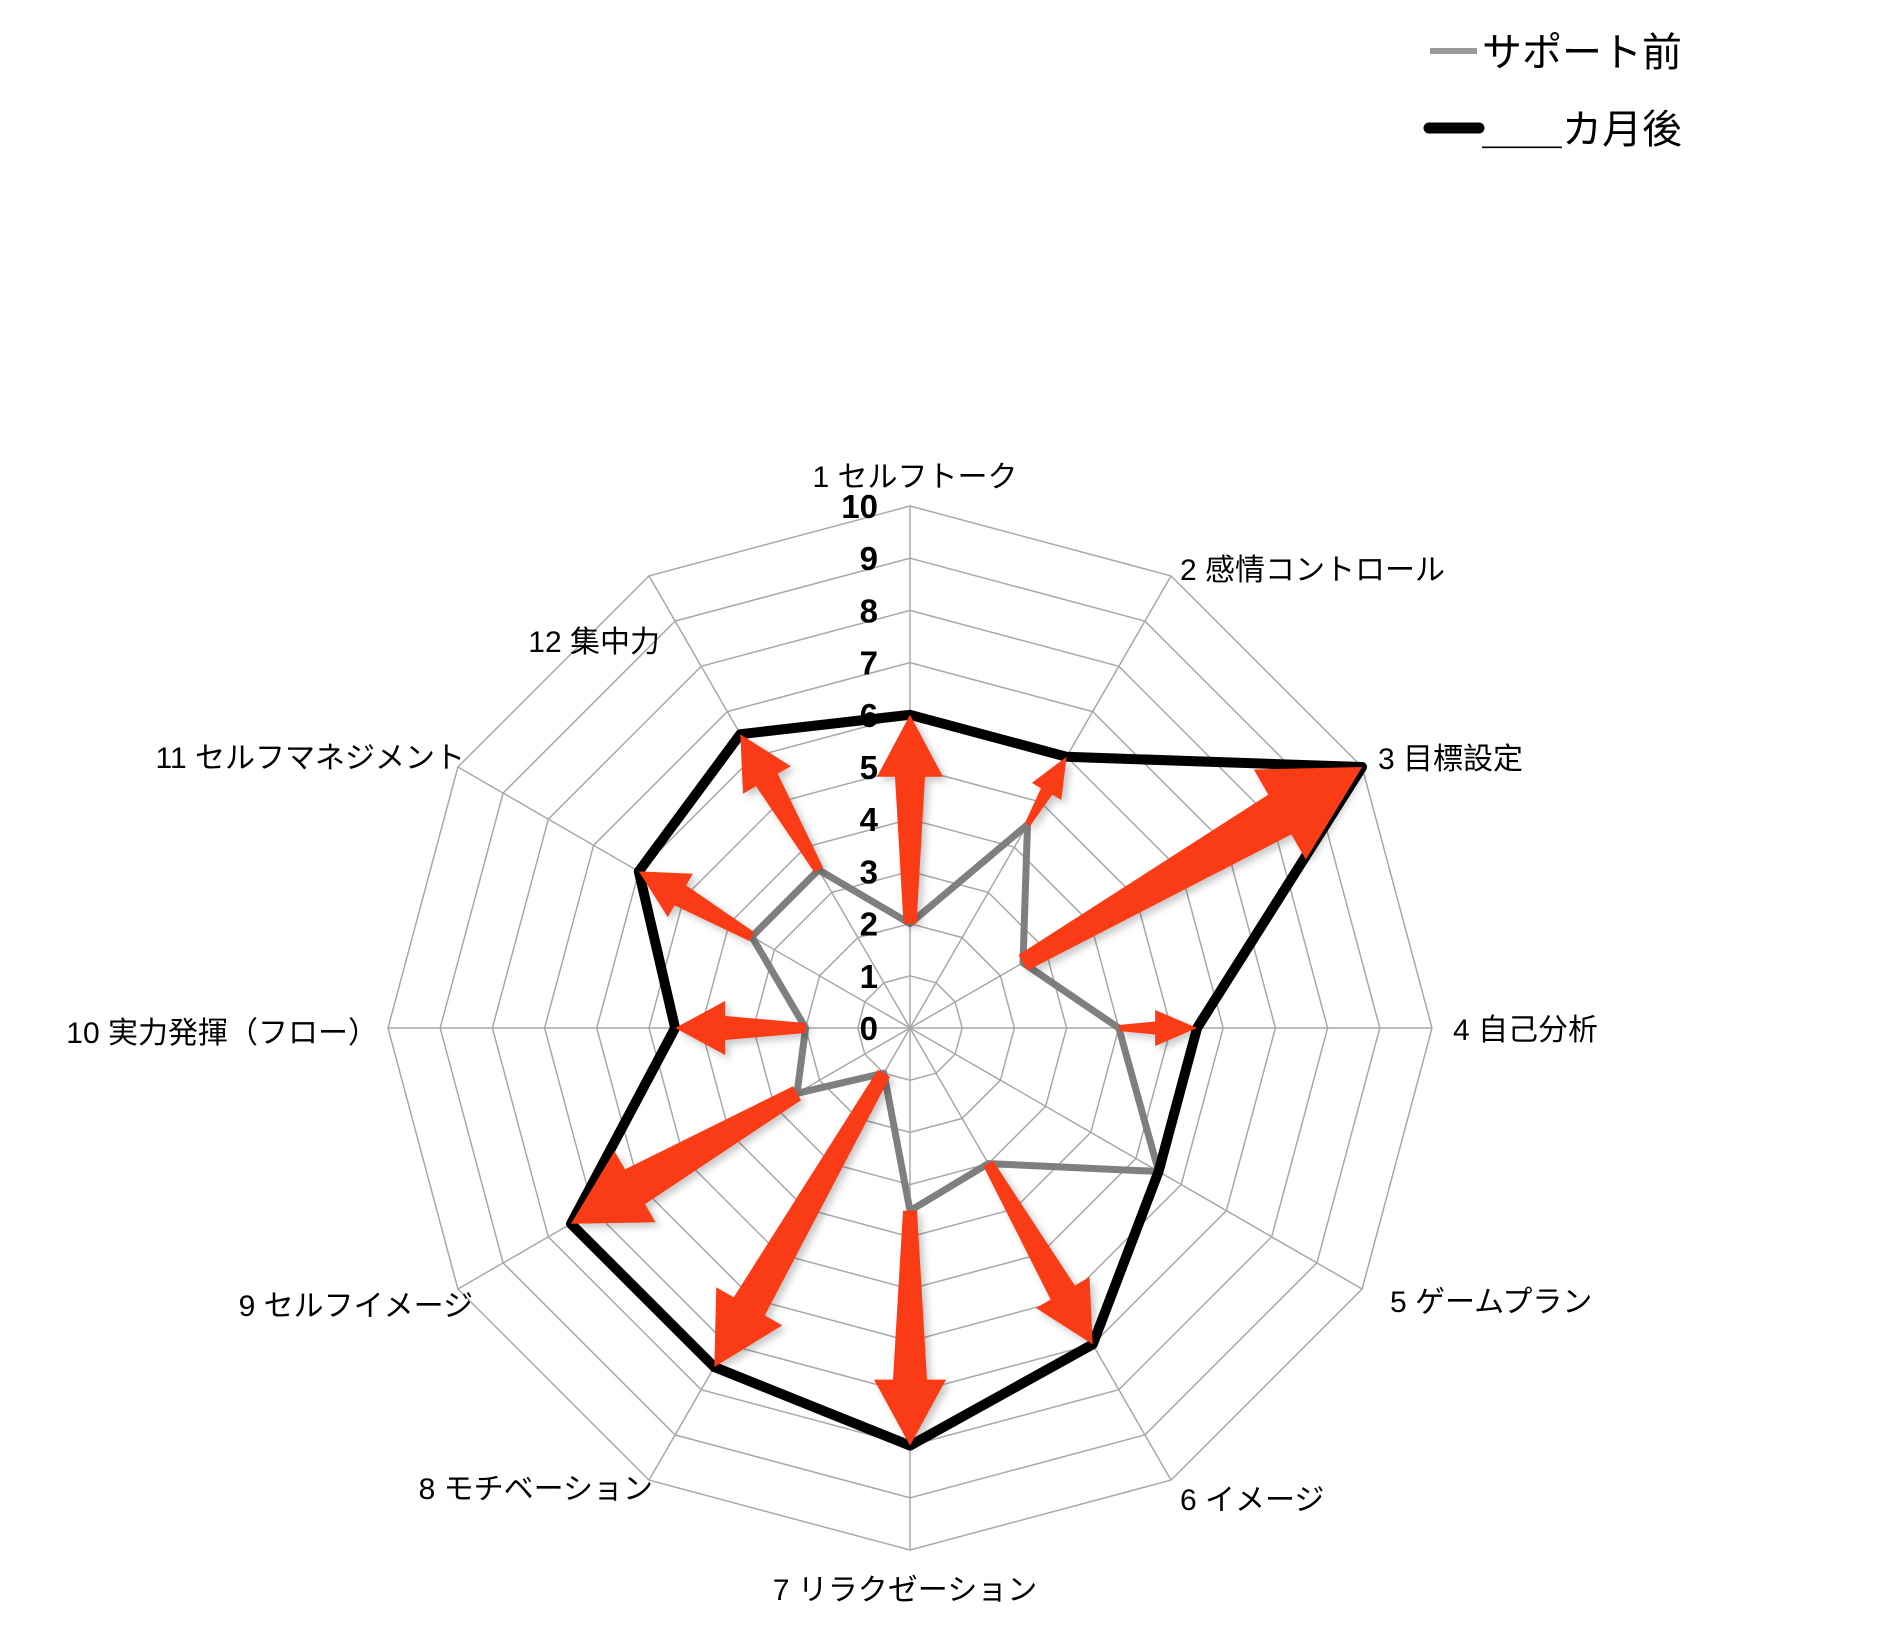  What do you see at coordinates (1491, 1302) in the screenshot?
I see `axis-label-5: 5 ゲームプラン` at bounding box center [1491, 1302].